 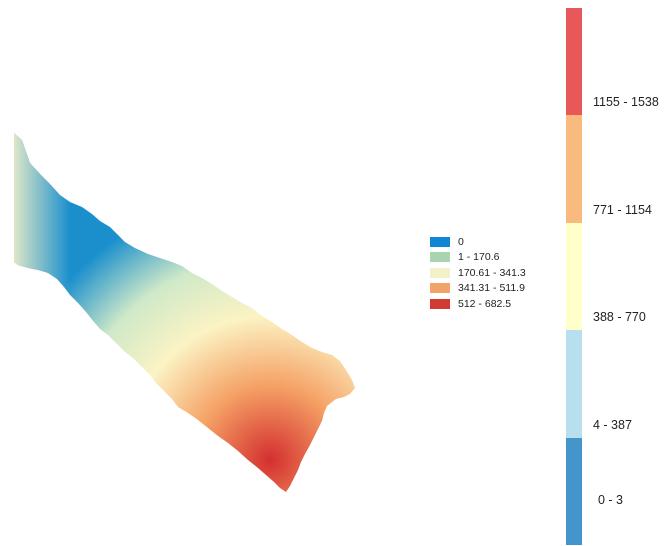 I want to click on legend-label: 341.31 - 511.9, so click(x=491, y=288).